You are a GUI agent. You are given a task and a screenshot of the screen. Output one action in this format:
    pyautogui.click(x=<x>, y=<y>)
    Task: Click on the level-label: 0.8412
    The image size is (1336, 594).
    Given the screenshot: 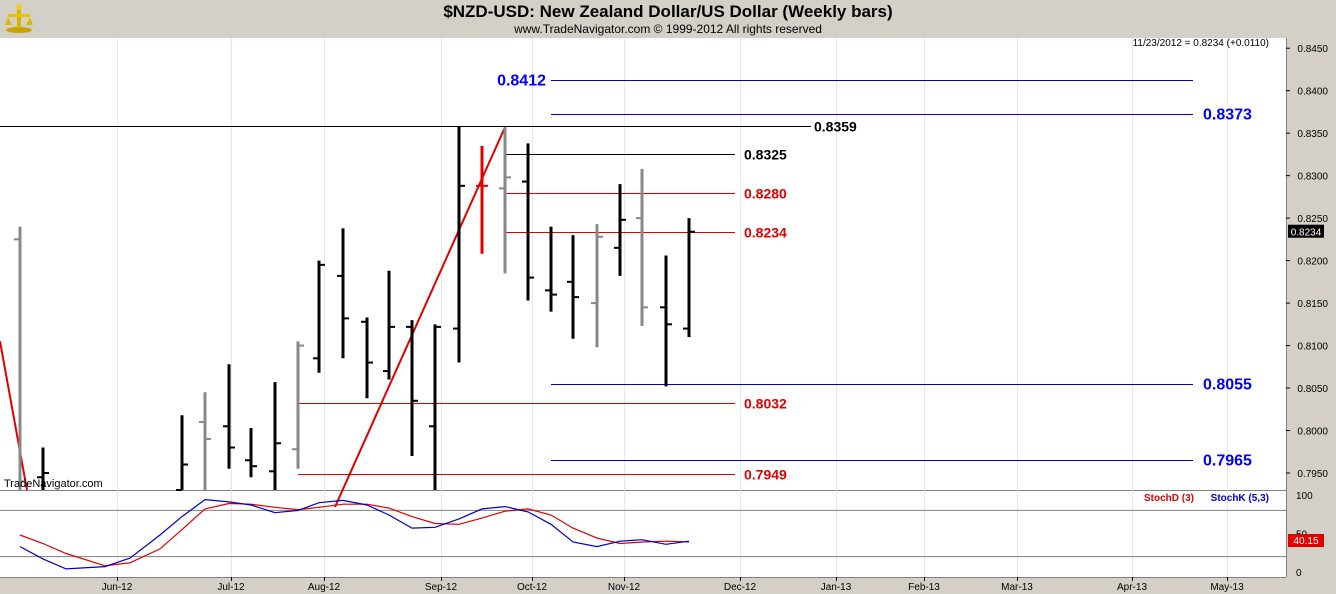 What is the action you would take?
    pyautogui.click(x=521, y=81)
    